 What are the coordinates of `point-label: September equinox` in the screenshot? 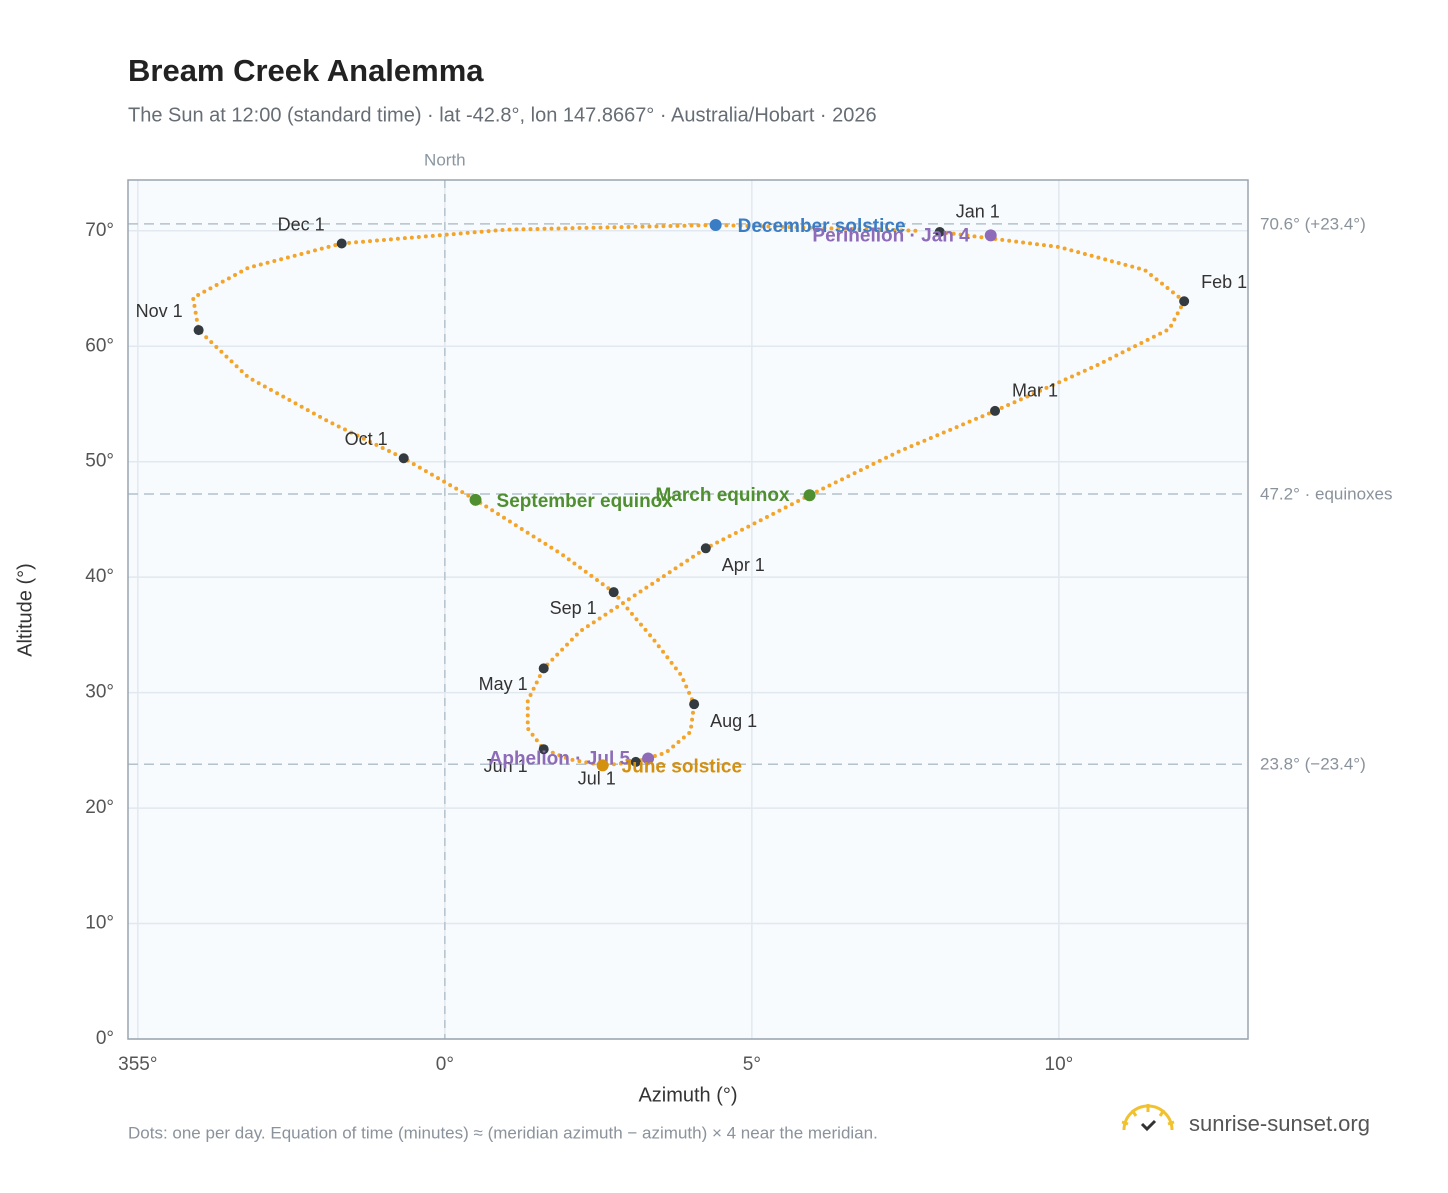 It's located at (585, 501).